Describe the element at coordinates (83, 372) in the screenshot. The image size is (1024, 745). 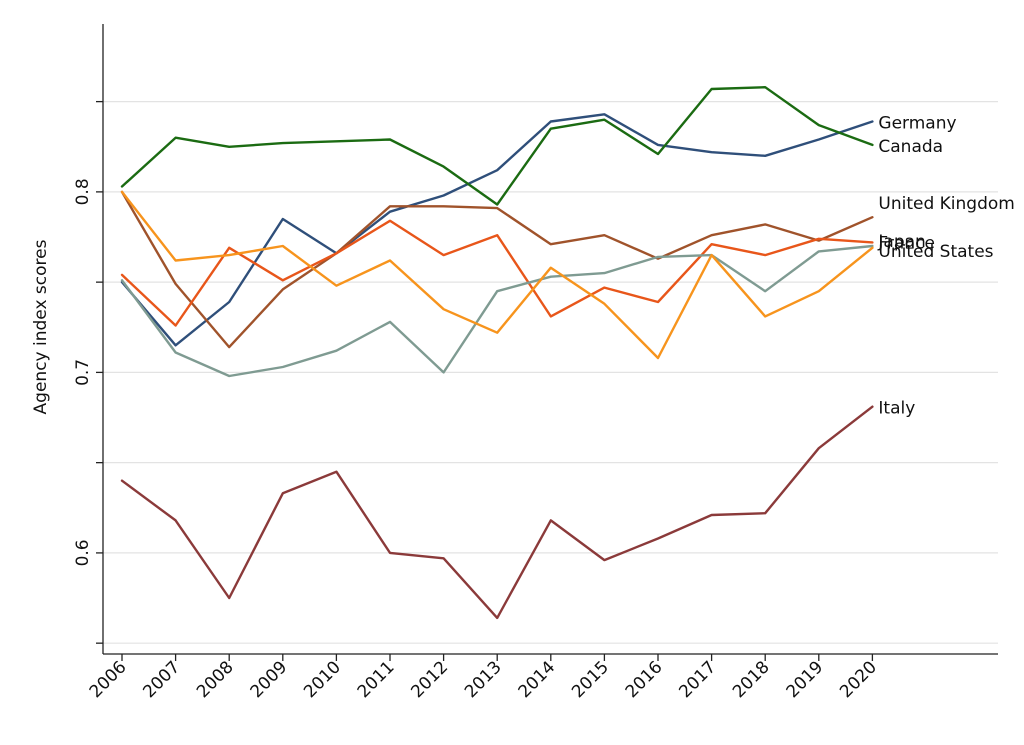
I see `y-tick-label: 0.7` at that location.